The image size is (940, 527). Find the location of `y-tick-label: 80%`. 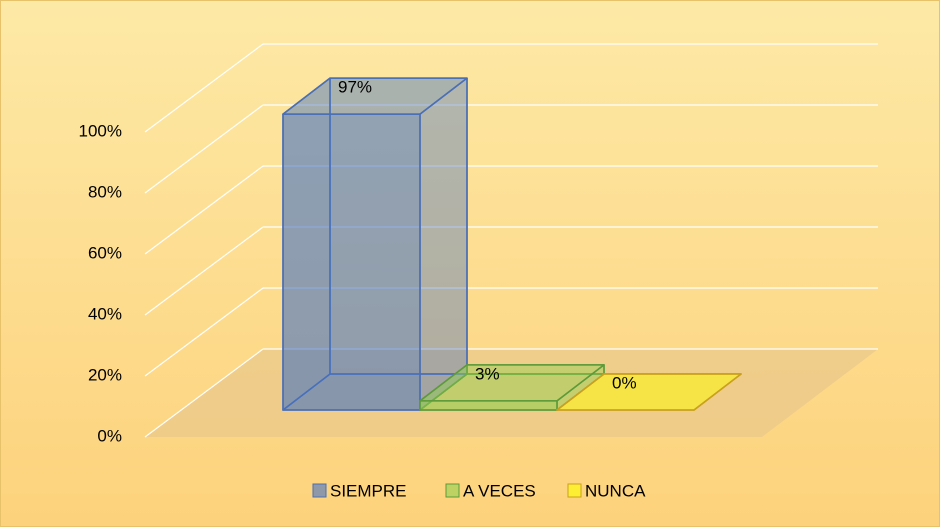

y-tick-label: 80% is located at coordinates (105, 191).